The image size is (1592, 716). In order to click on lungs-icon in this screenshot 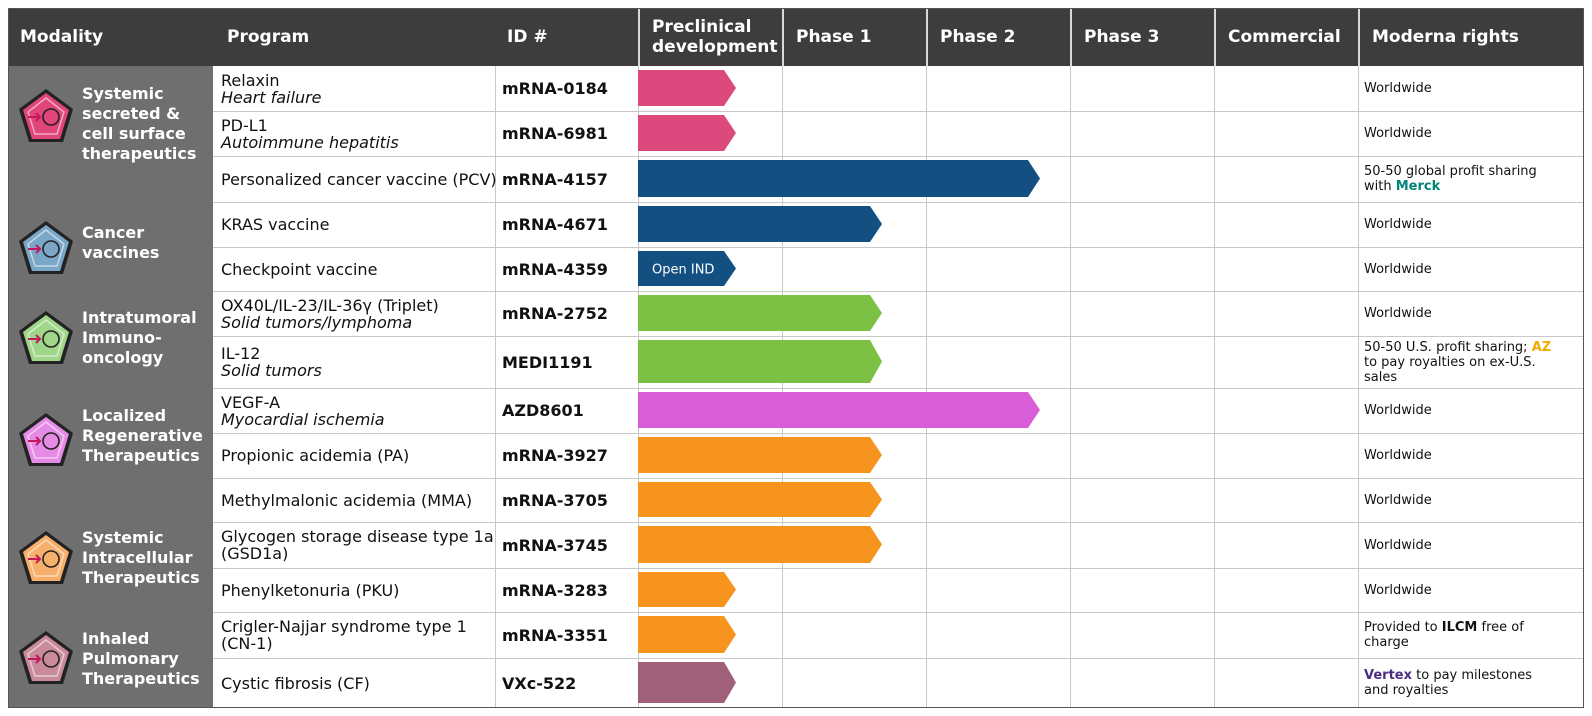, I will do `click(46, 657)`.